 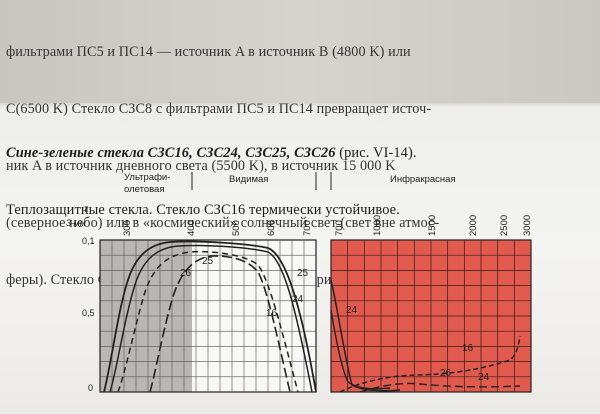 What do you see at coordinates (303, 273) in the screenshot?
I see `curve-label-25-right-edge: 25` at bounding box center [303, 273].